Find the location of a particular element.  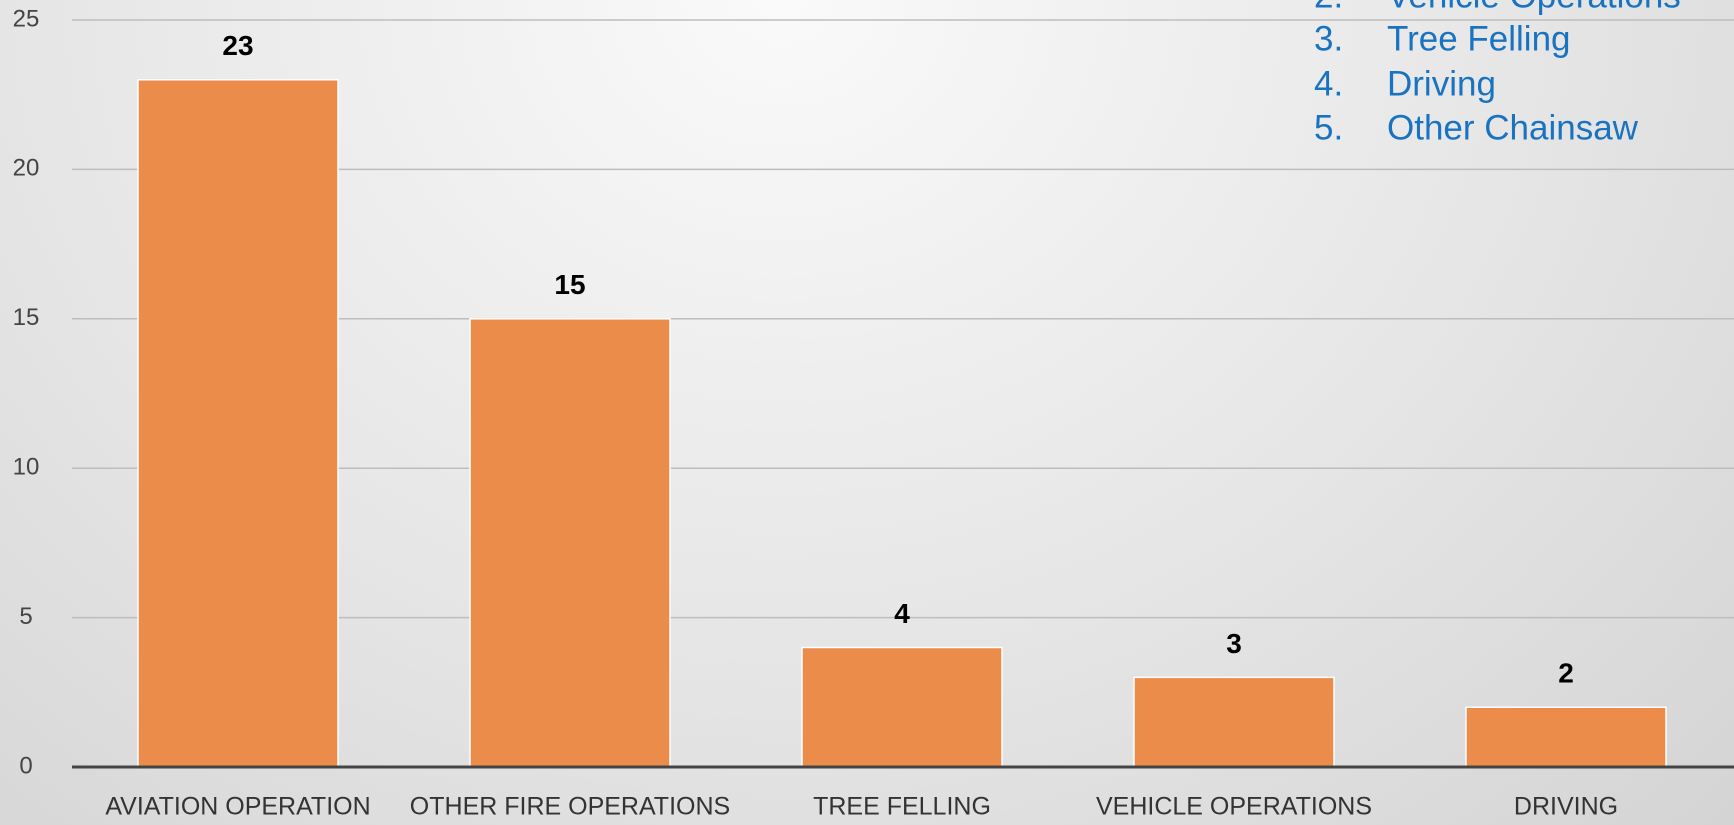

list-text: Vehicle Operations is located at coordinates (1534, 7).